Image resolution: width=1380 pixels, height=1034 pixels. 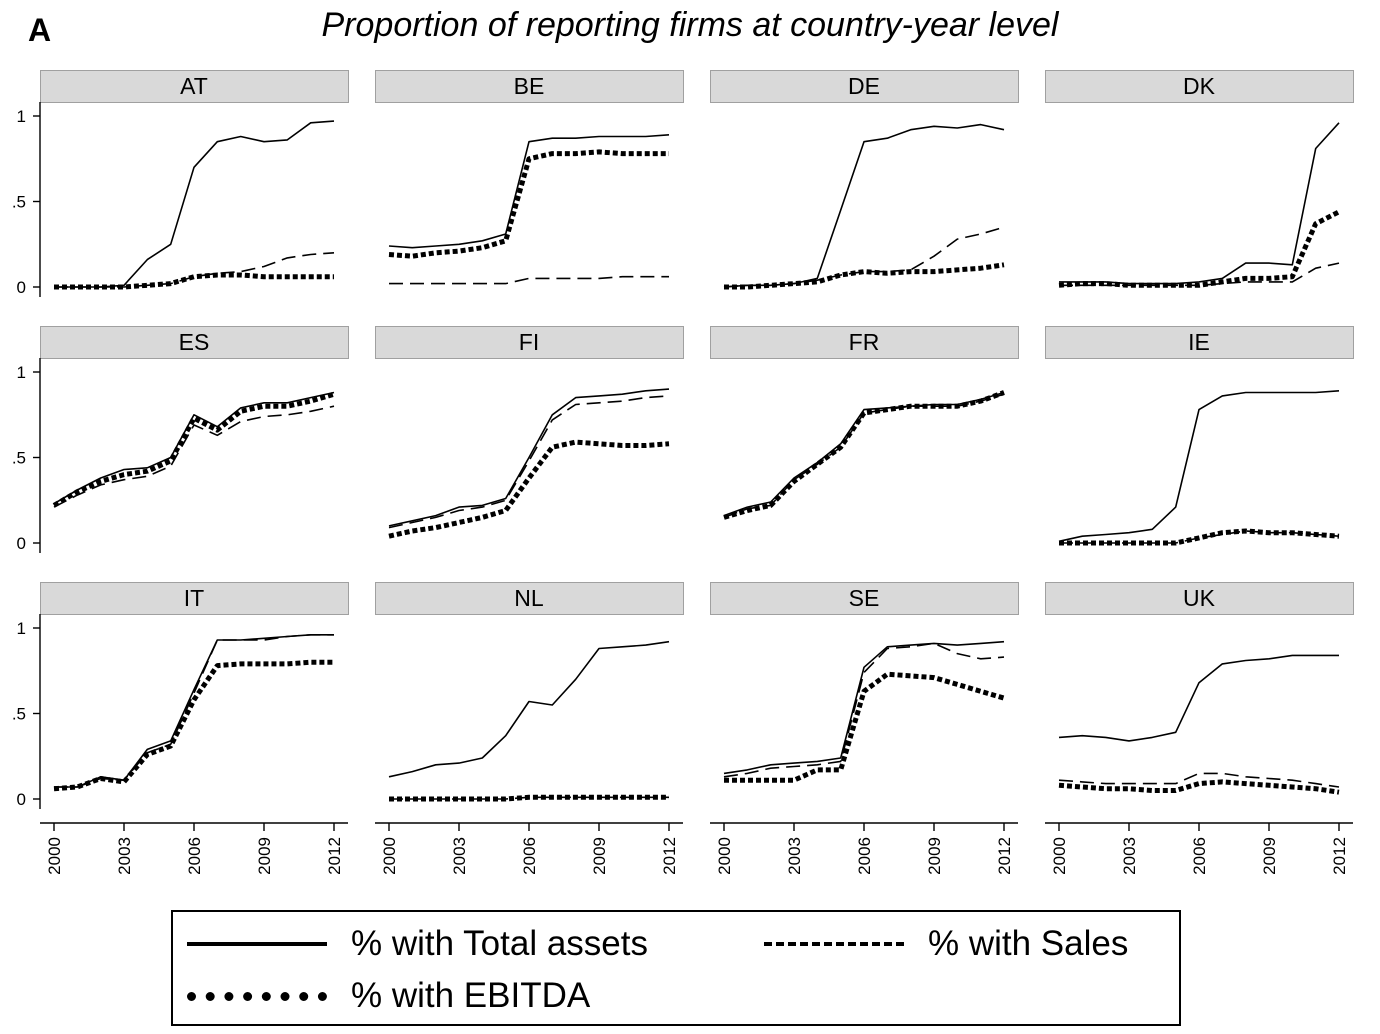 I want to click on legend-label-ebitda: % with EBITDA, so click(x=471, y=995).